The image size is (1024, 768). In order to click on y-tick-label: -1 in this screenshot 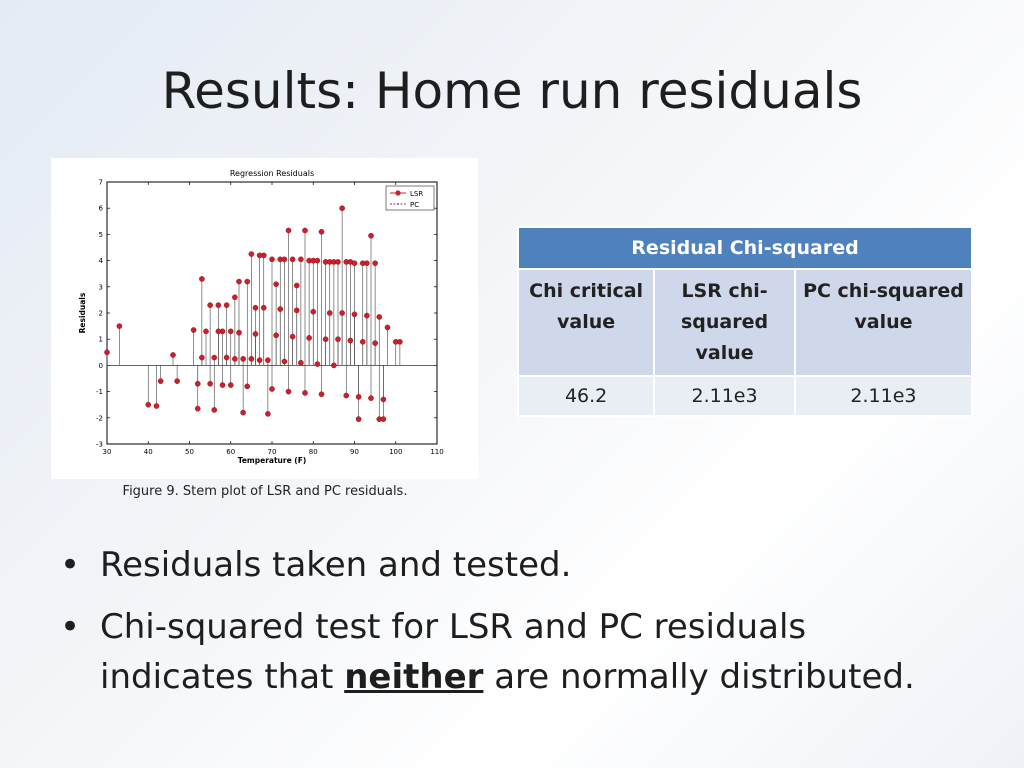, I will do `click(99, 392)`.